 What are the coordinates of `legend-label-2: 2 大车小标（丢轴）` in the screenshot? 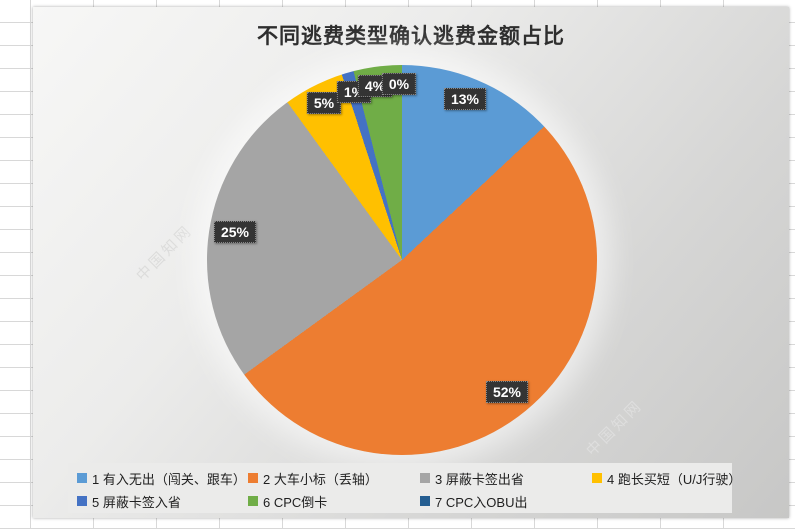 It's located at (320, 479).